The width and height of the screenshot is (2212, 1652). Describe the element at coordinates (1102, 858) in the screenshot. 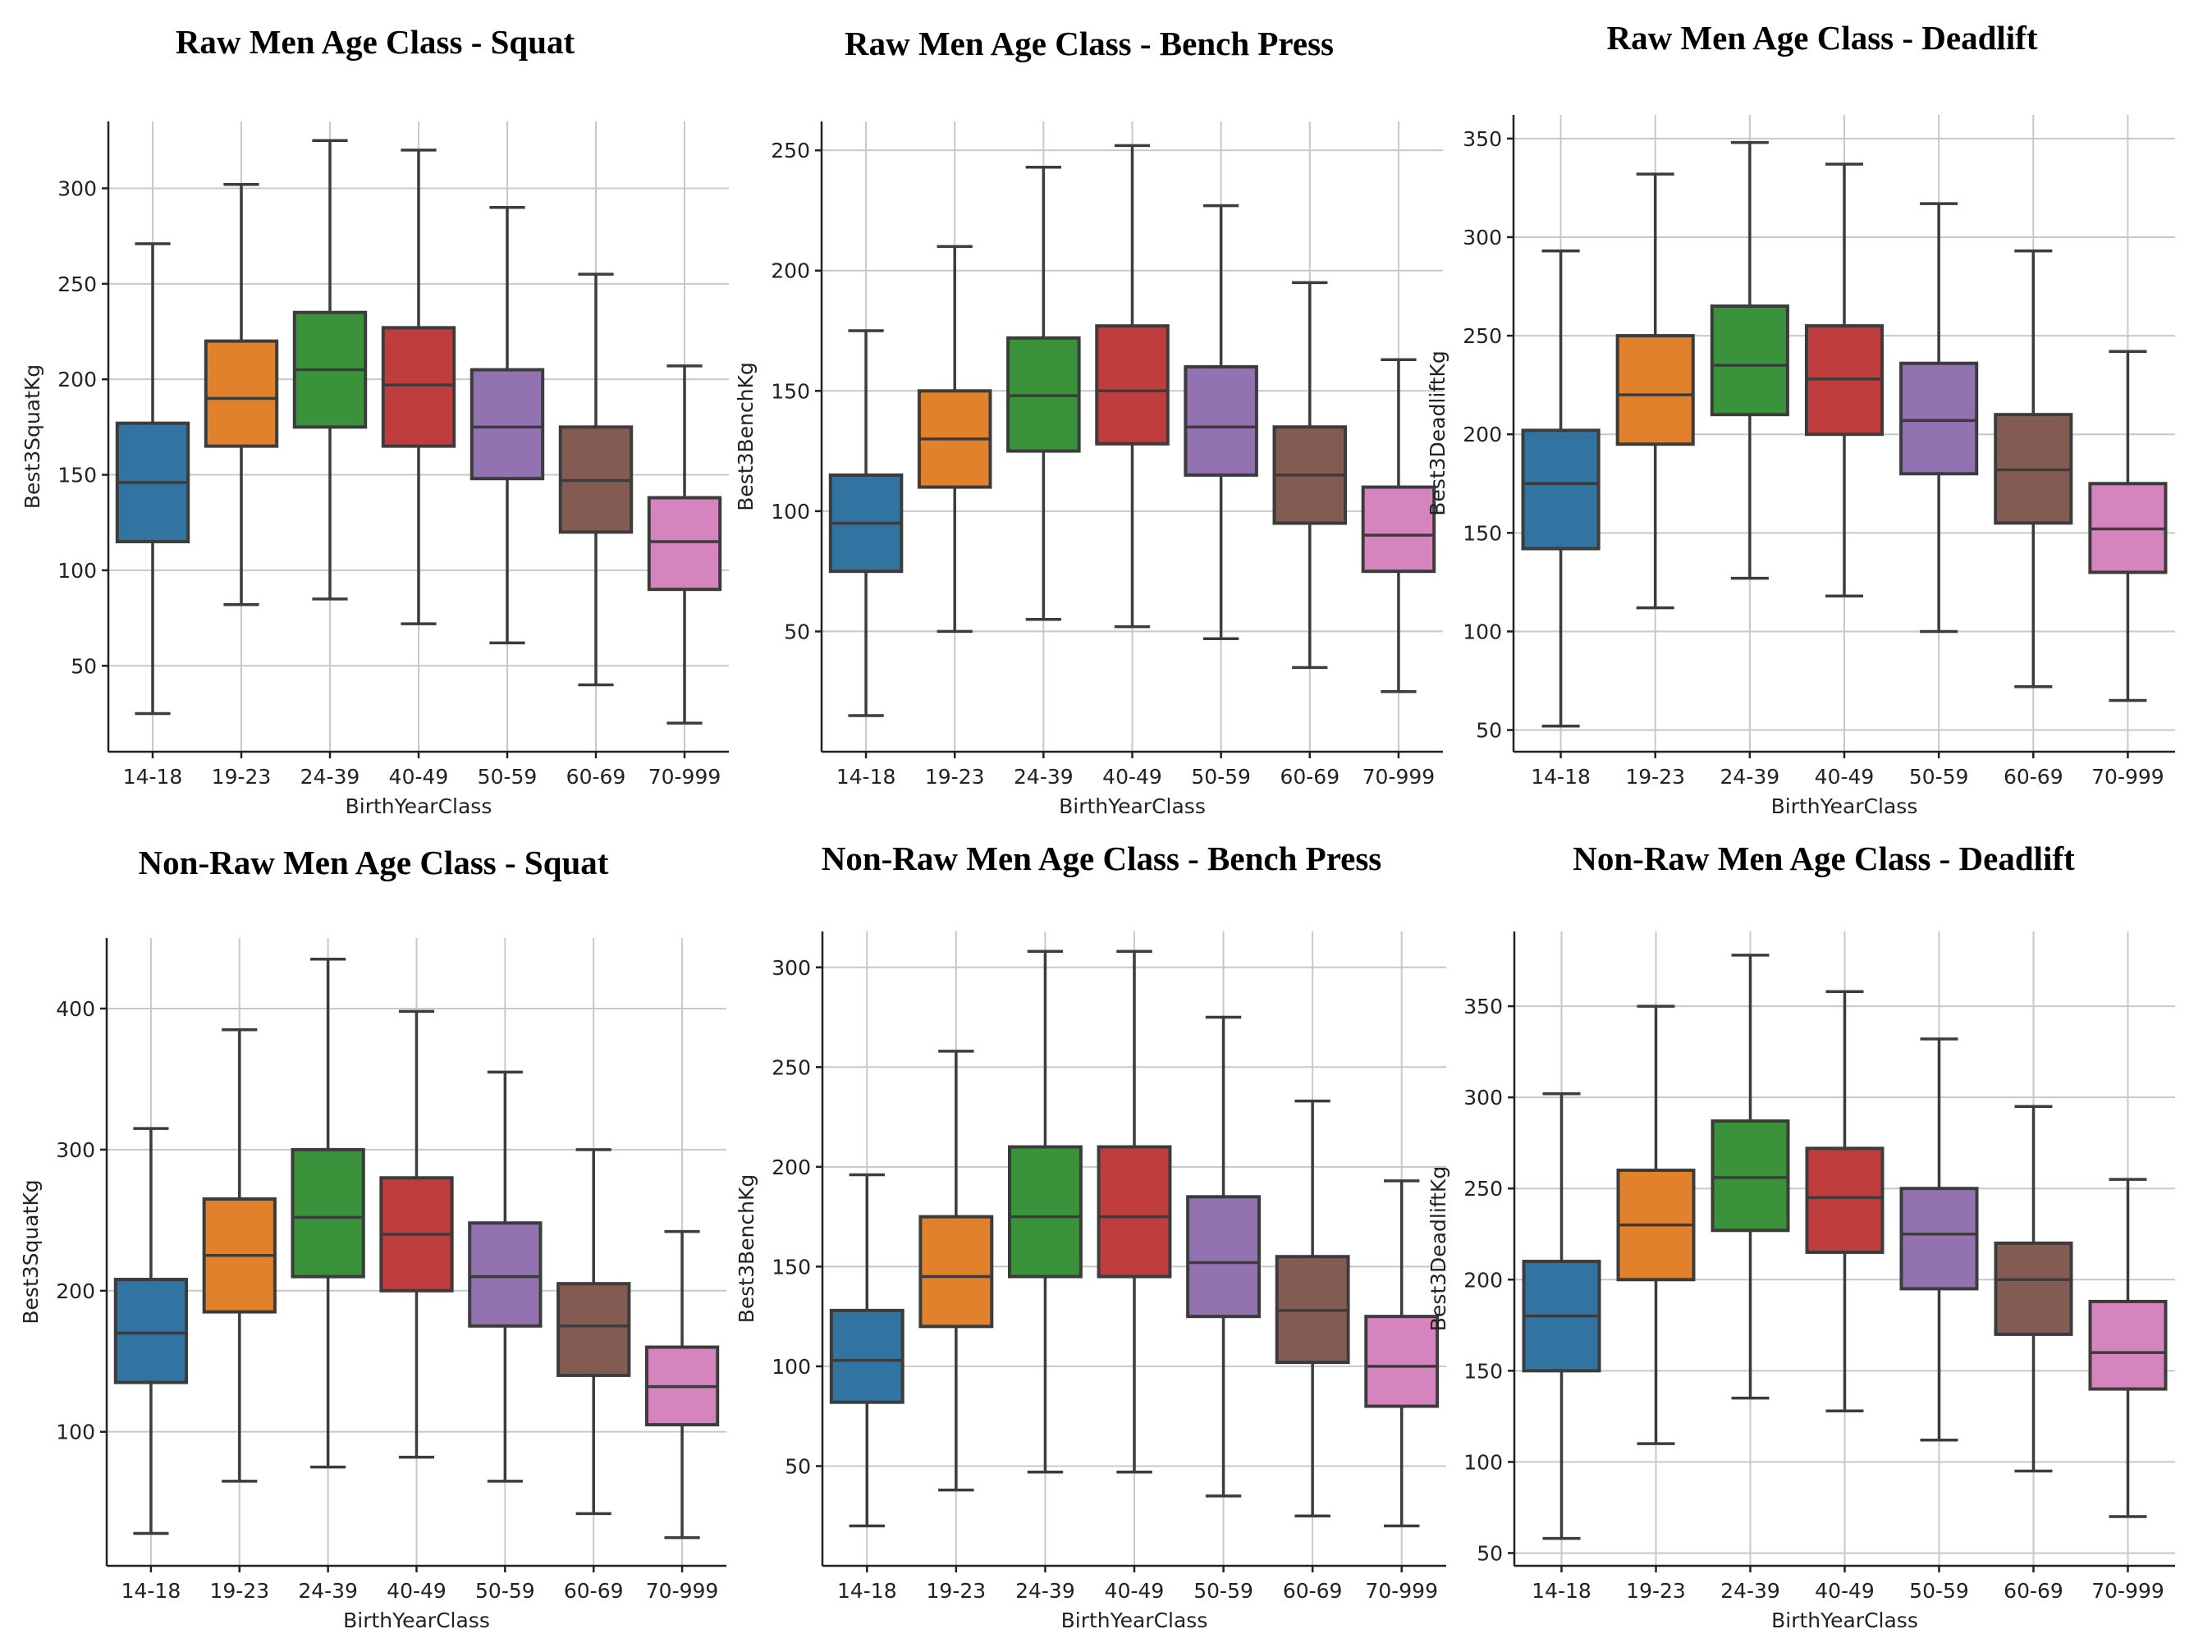

I see `chart-title: Non-Raw Men Age Class - Bench Press` at that location.